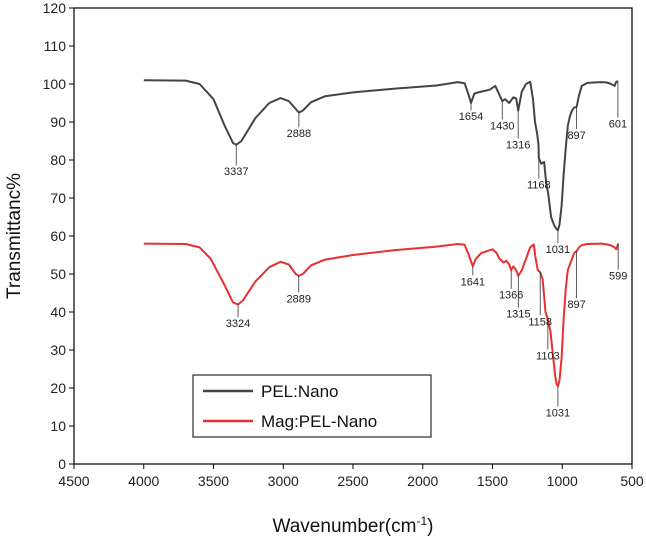  I want to click on peak-label-3324: 3324, so click(238, 324).